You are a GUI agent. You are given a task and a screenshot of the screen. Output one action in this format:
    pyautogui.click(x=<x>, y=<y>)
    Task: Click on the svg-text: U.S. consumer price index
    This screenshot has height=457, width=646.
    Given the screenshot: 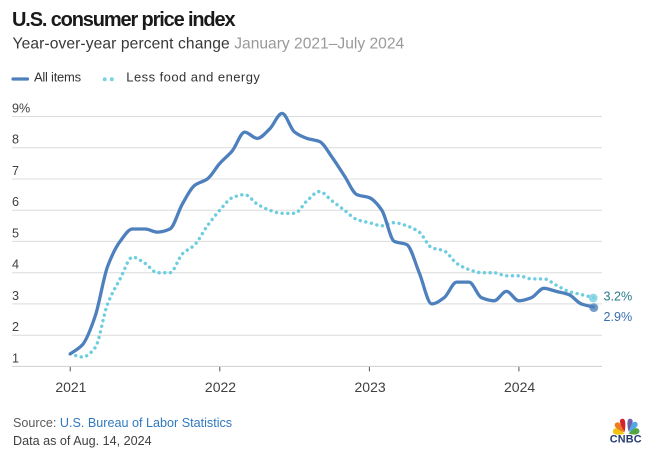 What is the action you would take?
    pyautogui.click(x=123, y=20)
    